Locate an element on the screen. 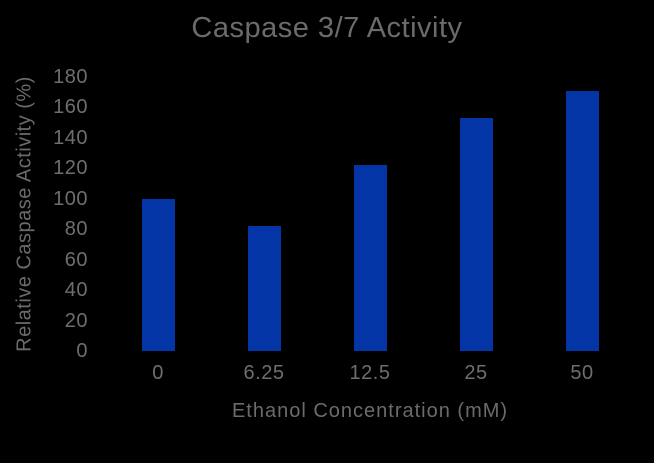 This screenshot has height=463, width=654. y-tick-label-140: 140 is located at coordinates (70, 137).